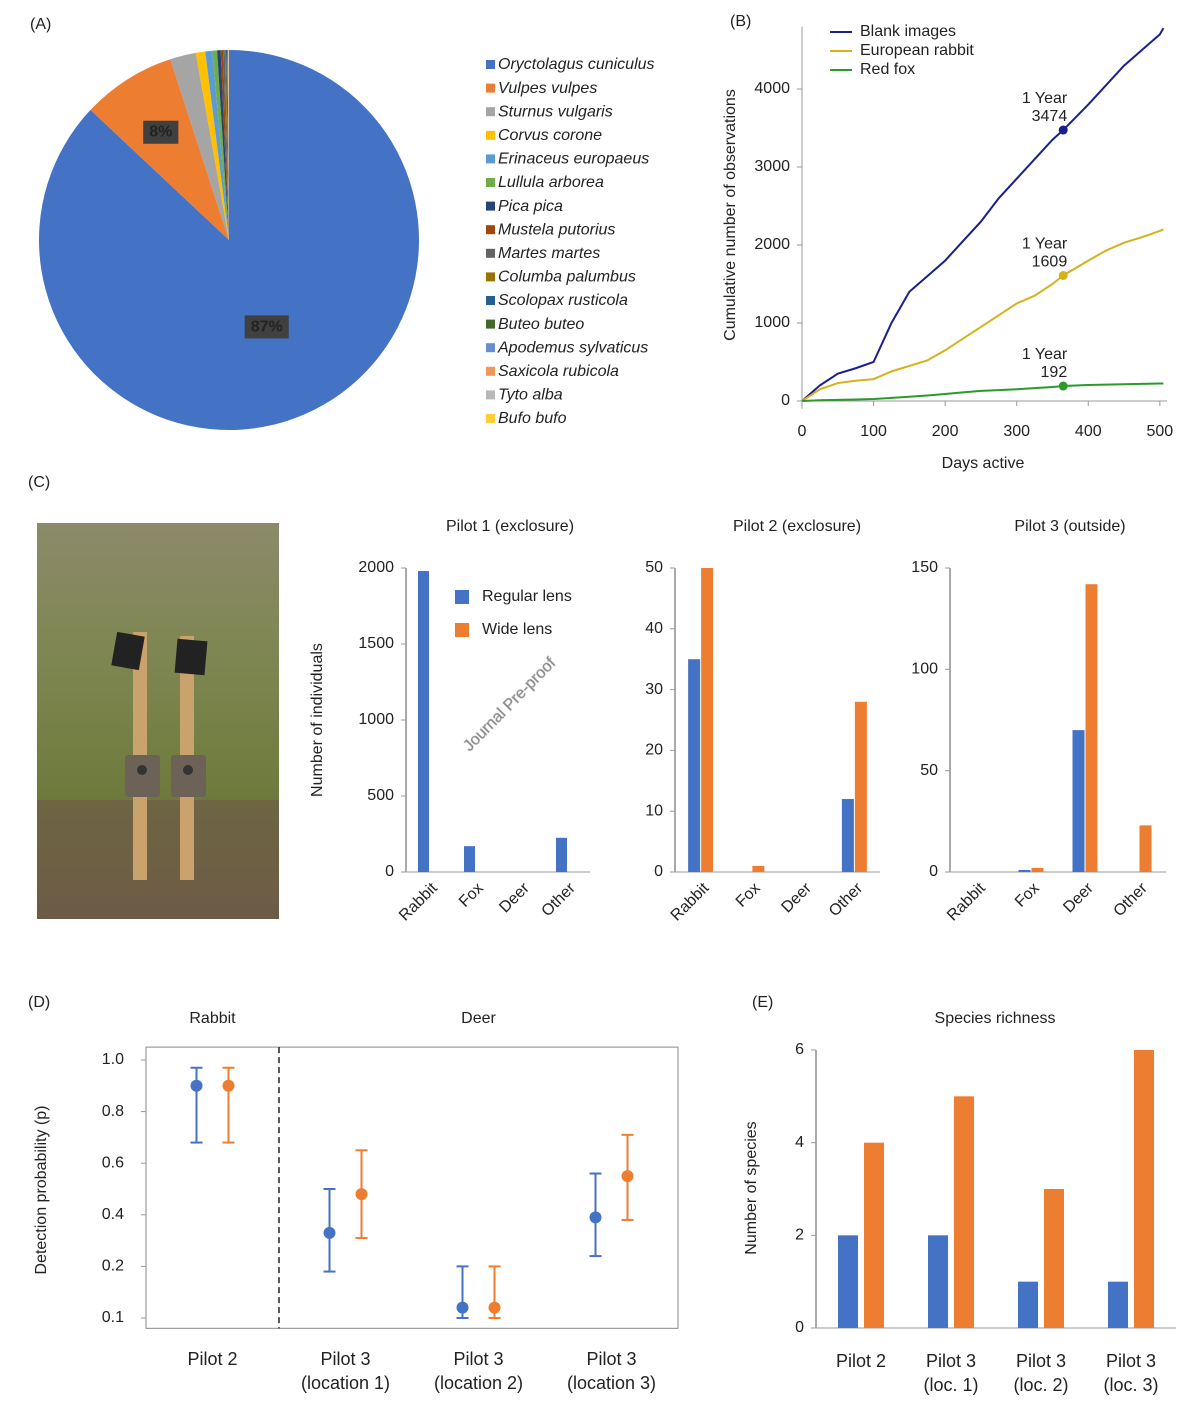 Image resolution: width=1181 pixels, height=1401 pixels. What do you see at coordinates (929, 770) in the screenshot?
I see `y-tick-label: 50` at bounding box center [929, 770].